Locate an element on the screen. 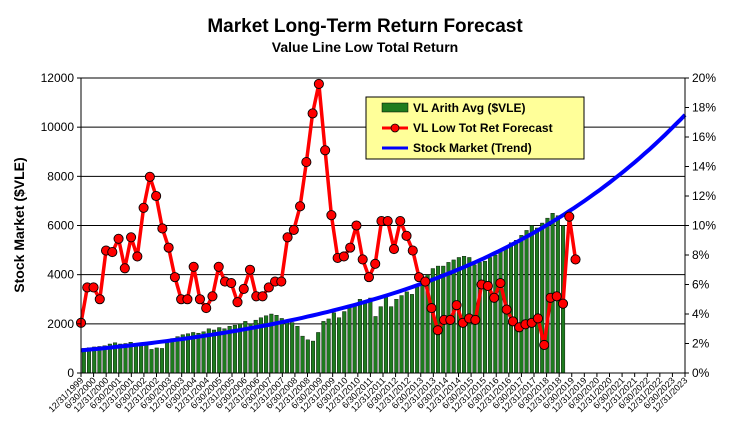  y2-tick-label: 12% is located at coordinates (704, 196).